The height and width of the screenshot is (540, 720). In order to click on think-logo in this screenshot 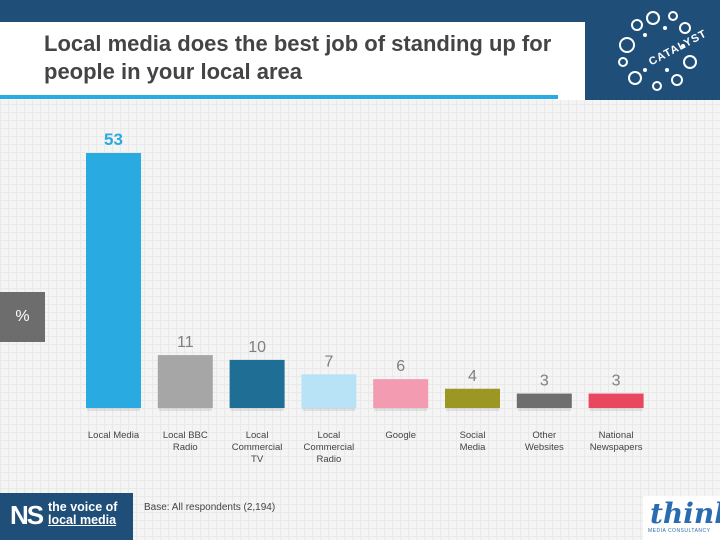, I will do `click(681, 518)`.